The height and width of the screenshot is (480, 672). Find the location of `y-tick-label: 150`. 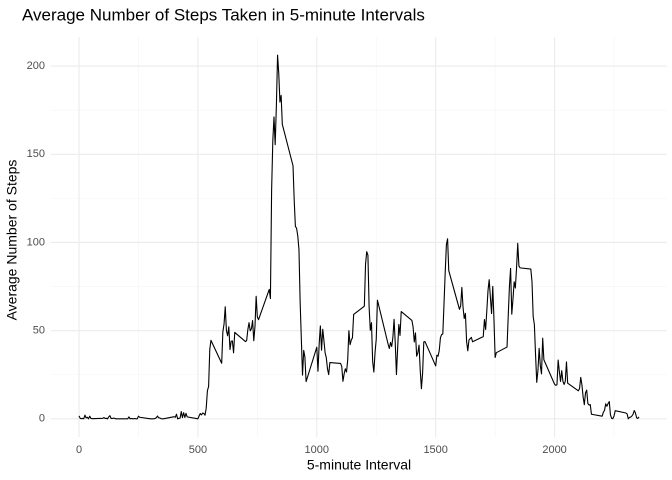

y-tick-label: 150 is located at coordinates (36, 154).